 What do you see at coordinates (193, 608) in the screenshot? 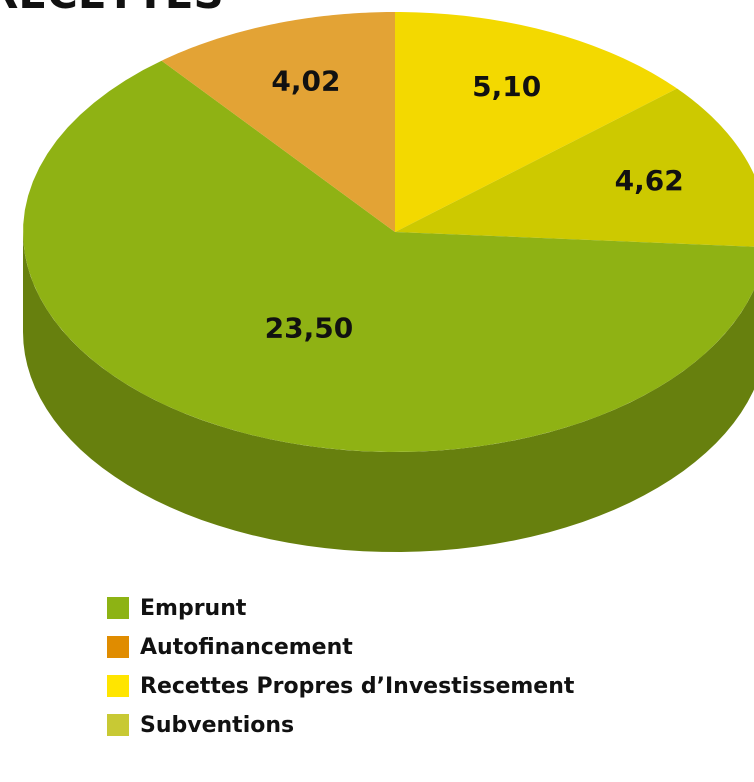
I see `legend-label: Emprunt` at bounding box center [193, 608].